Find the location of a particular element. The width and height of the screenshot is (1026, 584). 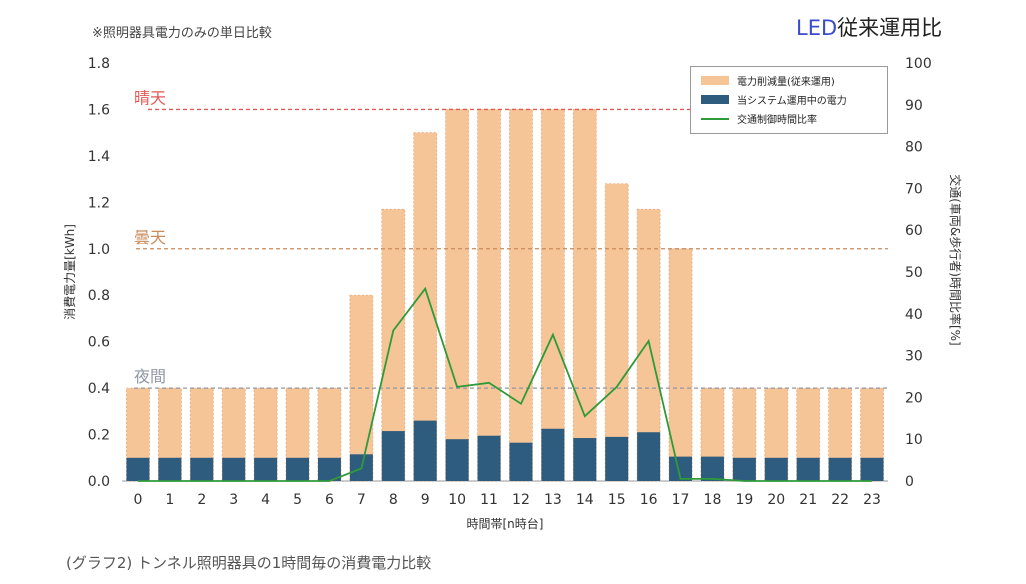

y2-tick-label: 50 is located at coordinates (914, 273).